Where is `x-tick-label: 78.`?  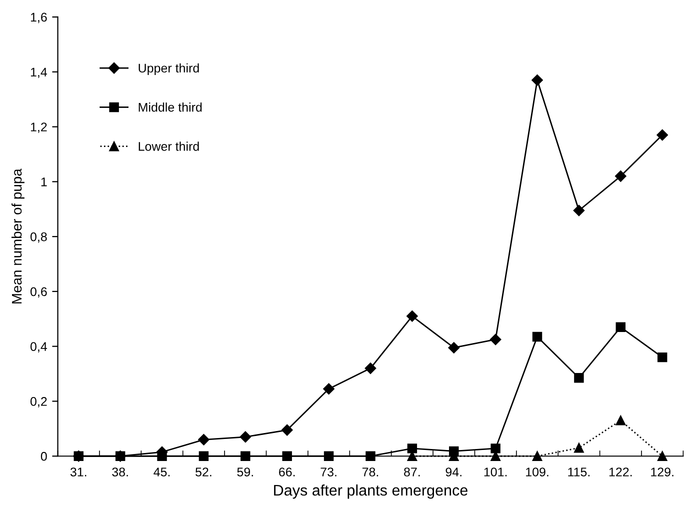 x-tick-label: 78. is located at coordinates (370, 472).